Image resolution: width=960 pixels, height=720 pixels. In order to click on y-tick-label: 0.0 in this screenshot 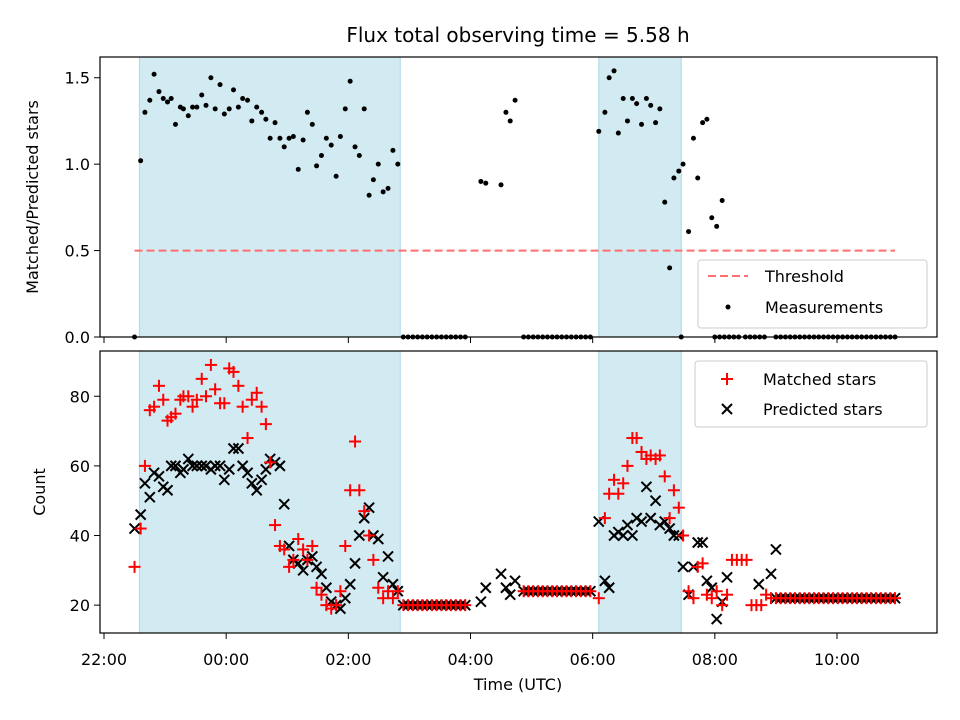, I will do `click(77, 337)`.